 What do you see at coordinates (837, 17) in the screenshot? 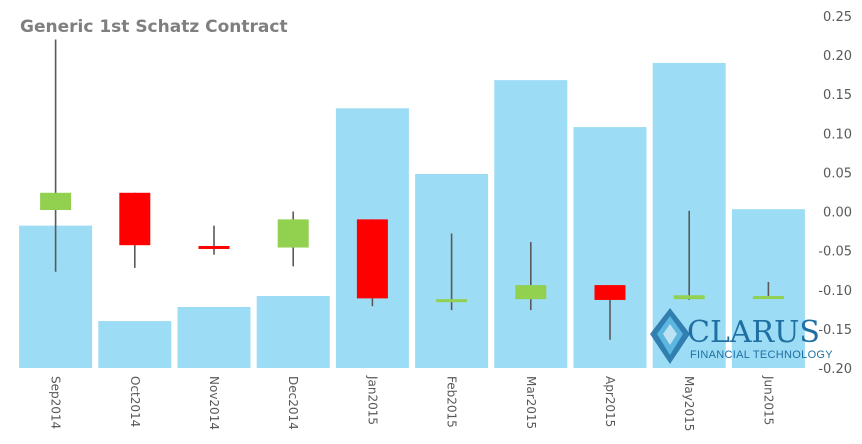
I see `y-tick-label: 0.25` at bounding box center [837, 17].